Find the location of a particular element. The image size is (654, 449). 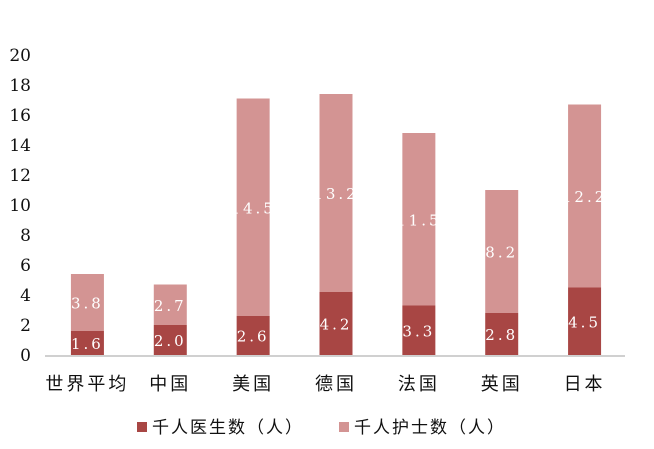

data-label: 13.2 is located at coordinates (335, 194).